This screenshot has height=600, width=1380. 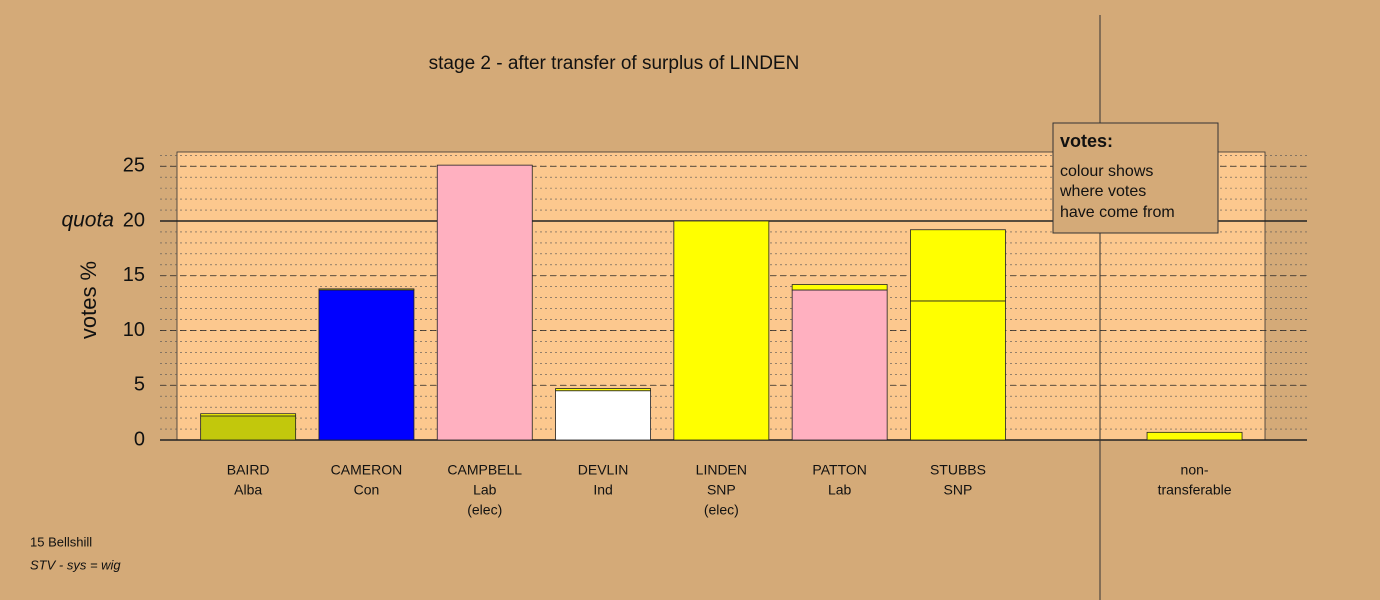 I want to click on x-tick-label: STUBBS, so click(x=958, y=470).